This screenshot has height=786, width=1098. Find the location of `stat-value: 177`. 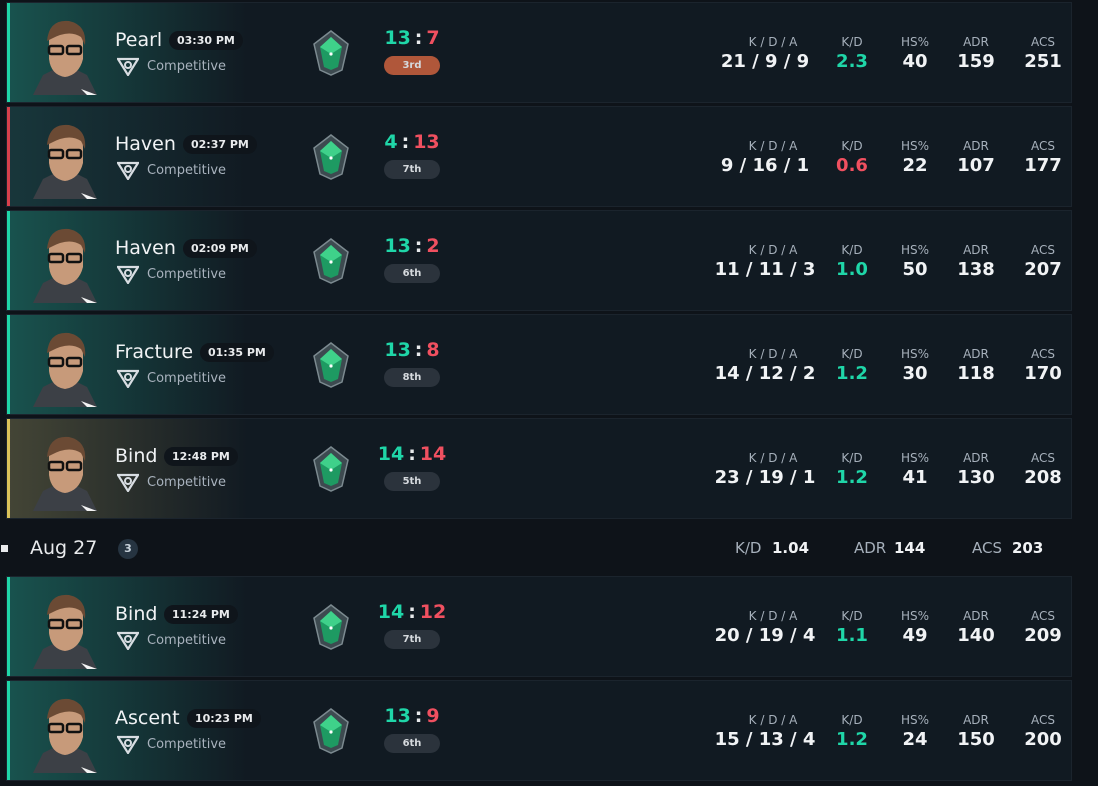

stat-value: 177 is located at coordinates (1043, 165).